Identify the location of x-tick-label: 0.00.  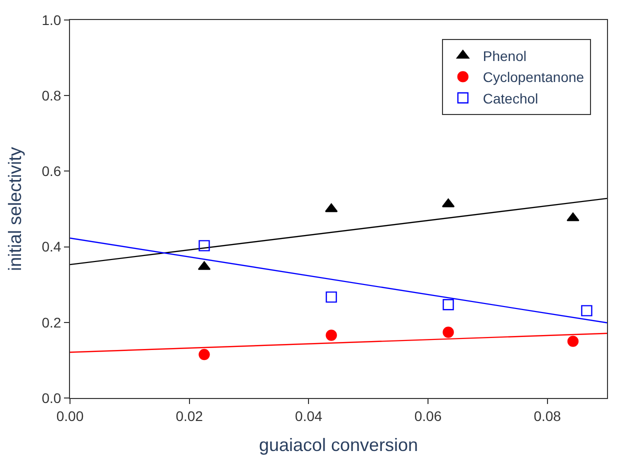
(70, 416).